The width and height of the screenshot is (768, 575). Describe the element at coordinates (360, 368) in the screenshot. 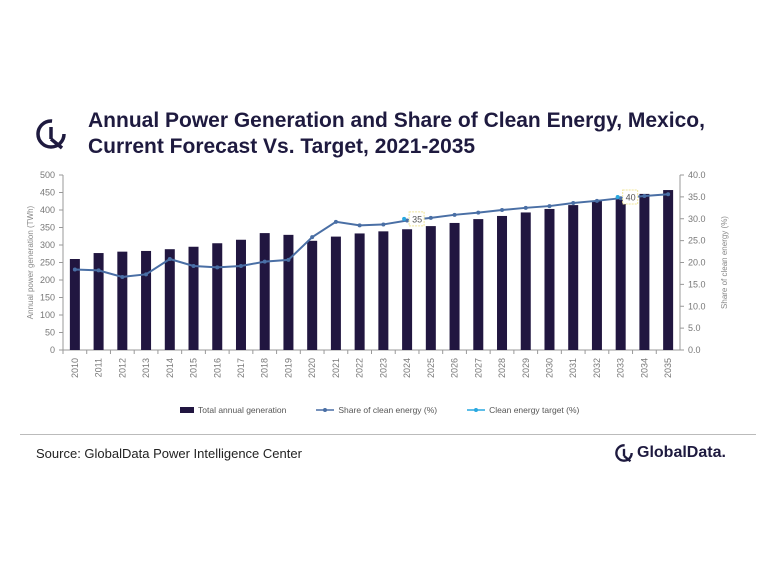

I see `x-tick-label: 2022` at that location.